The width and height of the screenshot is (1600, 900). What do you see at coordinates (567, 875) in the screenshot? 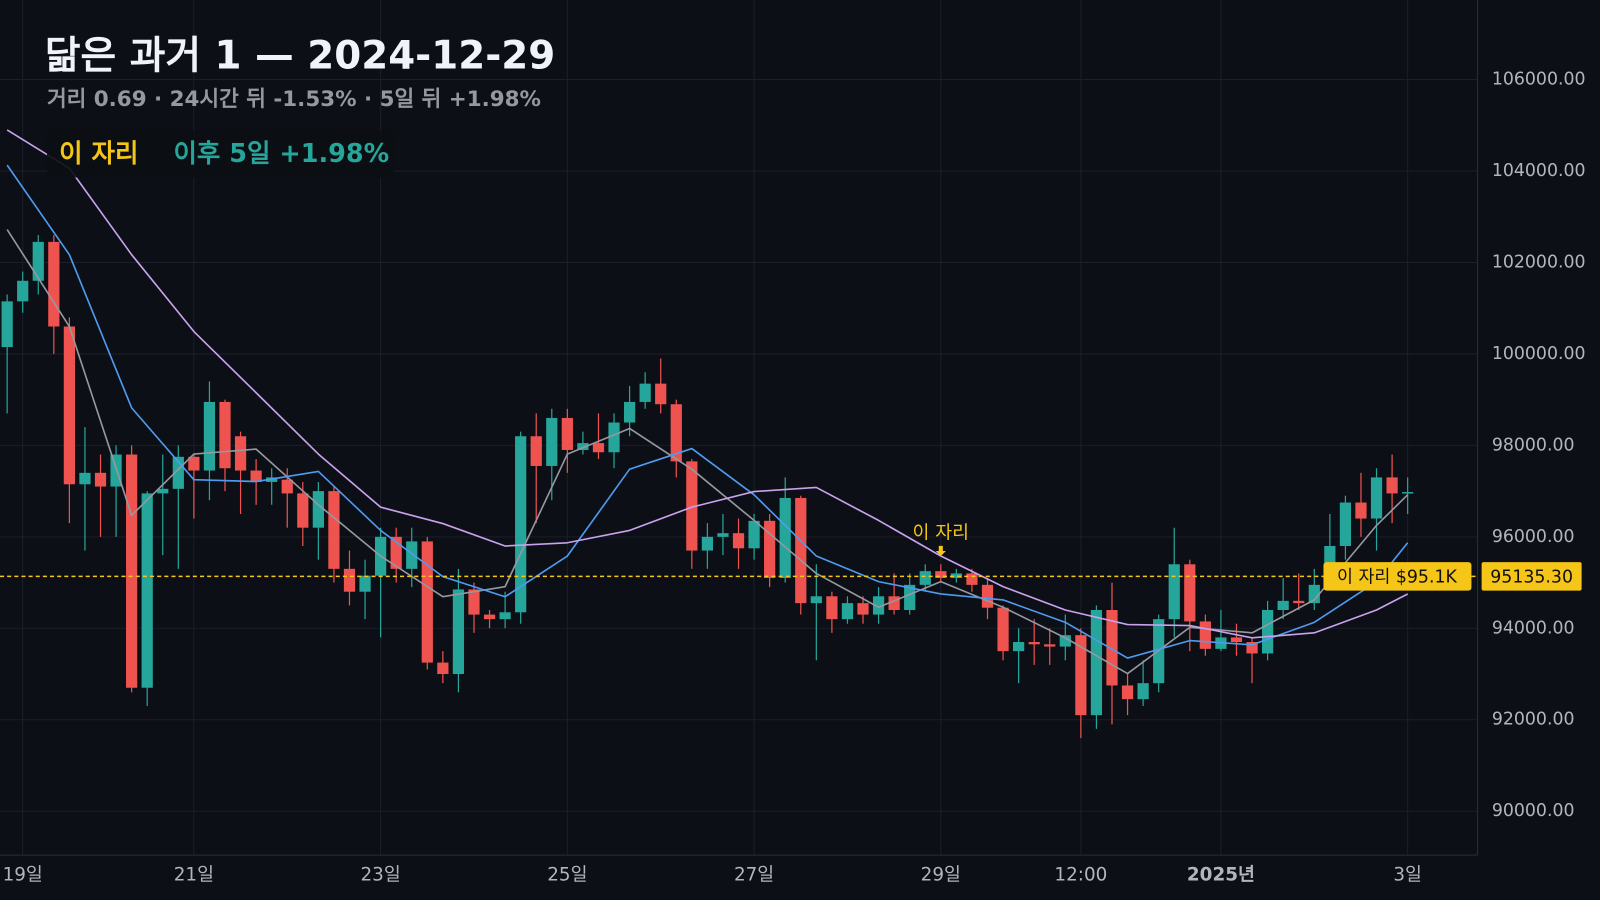
I see `x-tick-label: 25일` at bounding box center [567, 875].